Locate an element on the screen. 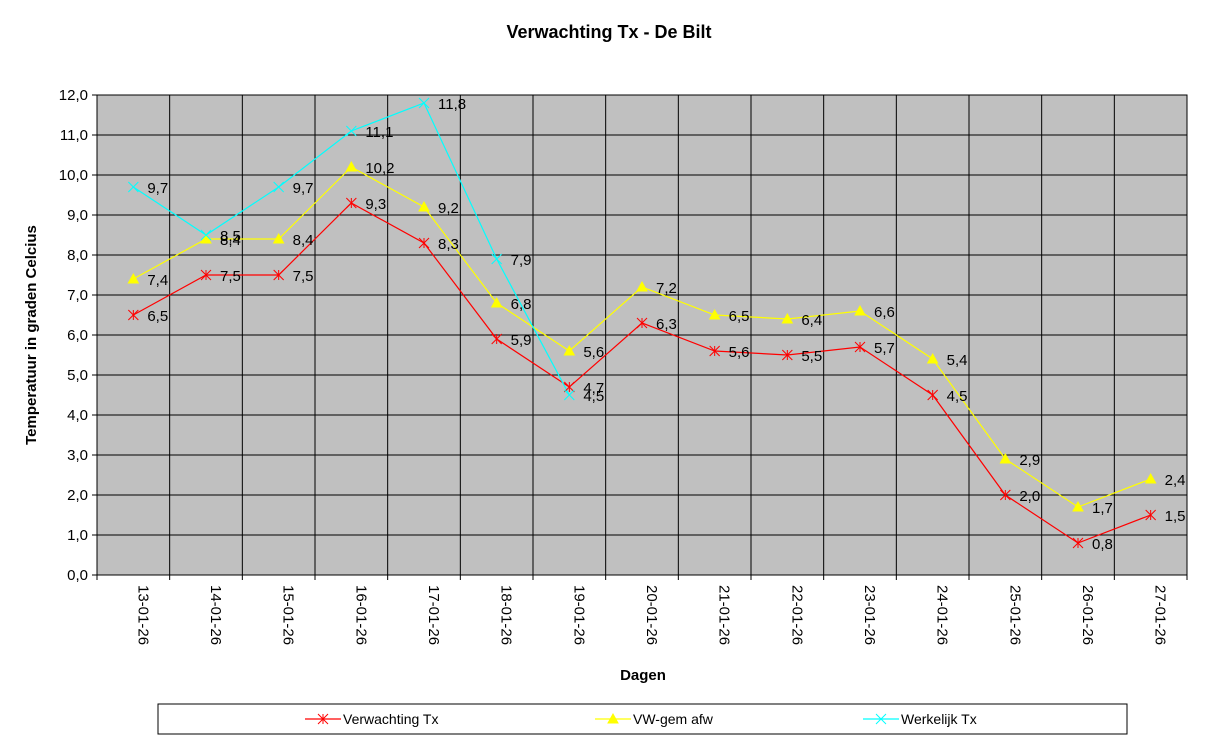 The height and width of the screenshot is (743, 1220). x-tick-label: 19-01-26 is located at coordinates (578, 615).